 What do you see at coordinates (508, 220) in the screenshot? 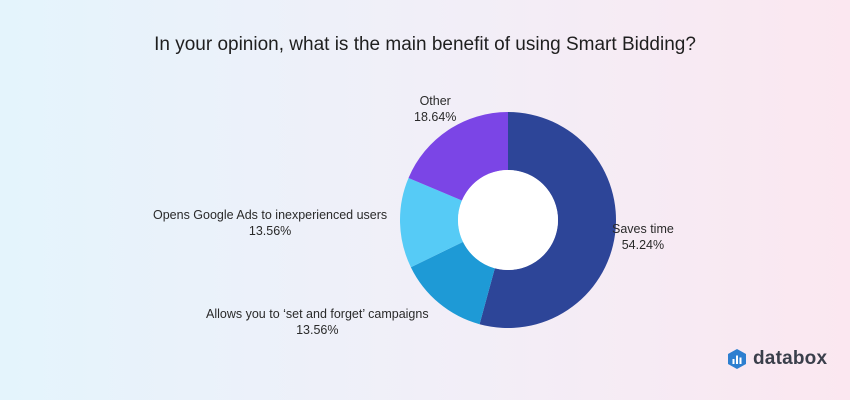
I see `donut-hole` at bounding box center [508, 220].